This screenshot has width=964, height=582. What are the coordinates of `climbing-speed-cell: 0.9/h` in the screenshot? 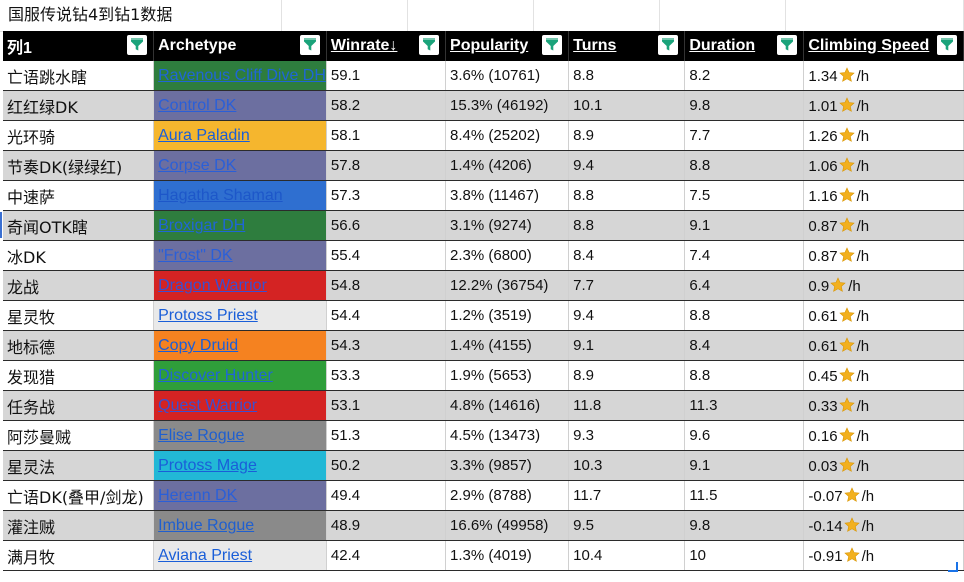 It's located at (883, 285).